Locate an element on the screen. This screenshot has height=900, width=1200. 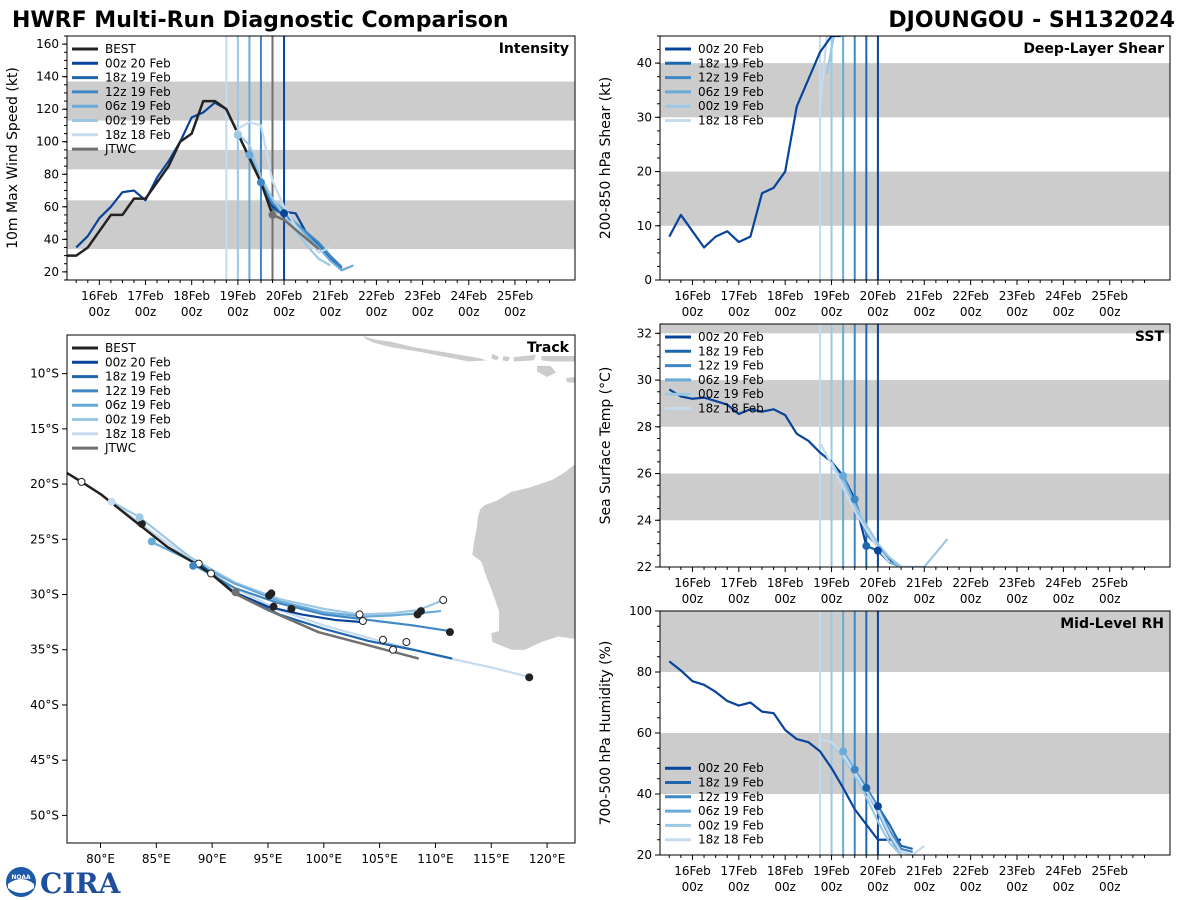
track-ytick-label: 35°S is located at coordinates (44, 650).